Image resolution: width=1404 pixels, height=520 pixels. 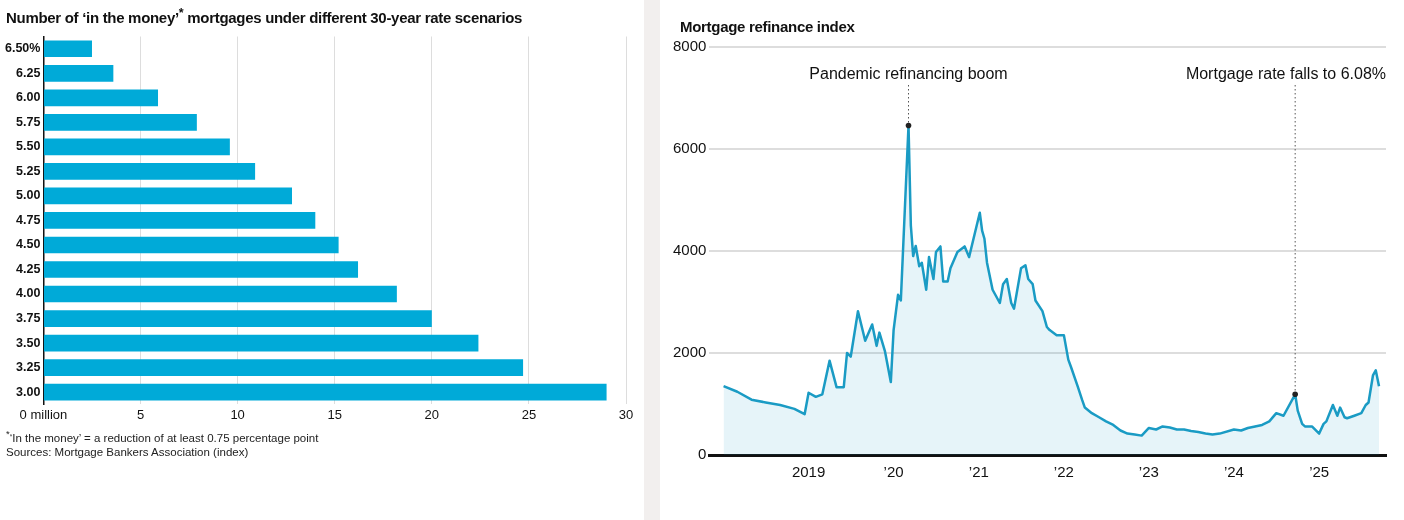 I want to click on text: $^{*}$‘In the money’ = a reduction of at least 0.75 percentage point, so click(x=163, y=436).